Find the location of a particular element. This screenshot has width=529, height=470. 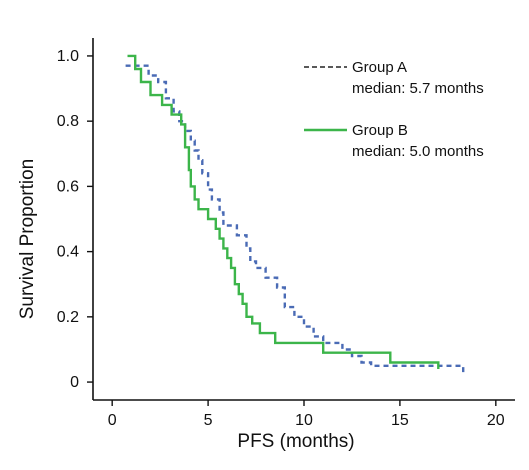

x-tick-label: 10 is located at coordinates (304, 420).